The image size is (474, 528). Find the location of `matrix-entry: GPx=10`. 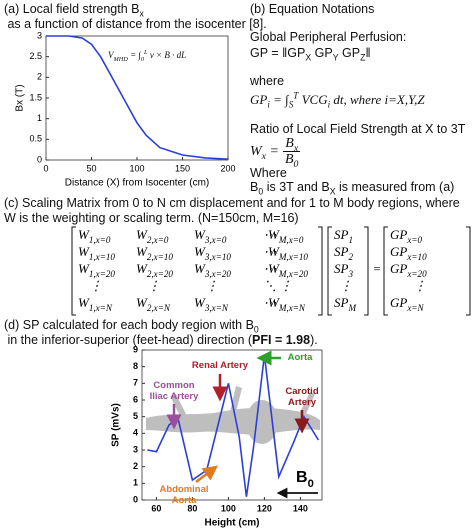

matrix-entry: GPx=10 is located at coordinates (408, 253).